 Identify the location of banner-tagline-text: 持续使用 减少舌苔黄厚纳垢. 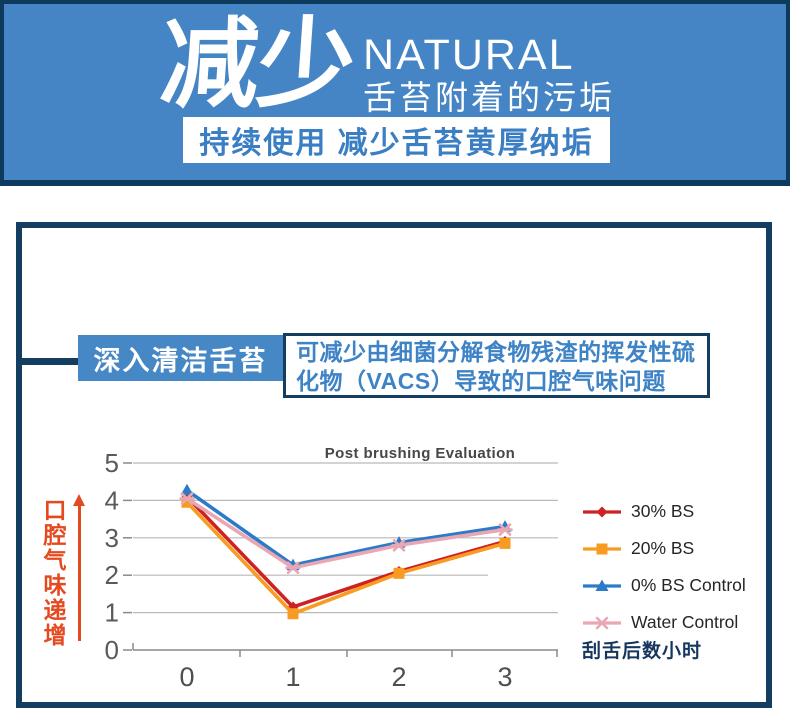
(396, 143).